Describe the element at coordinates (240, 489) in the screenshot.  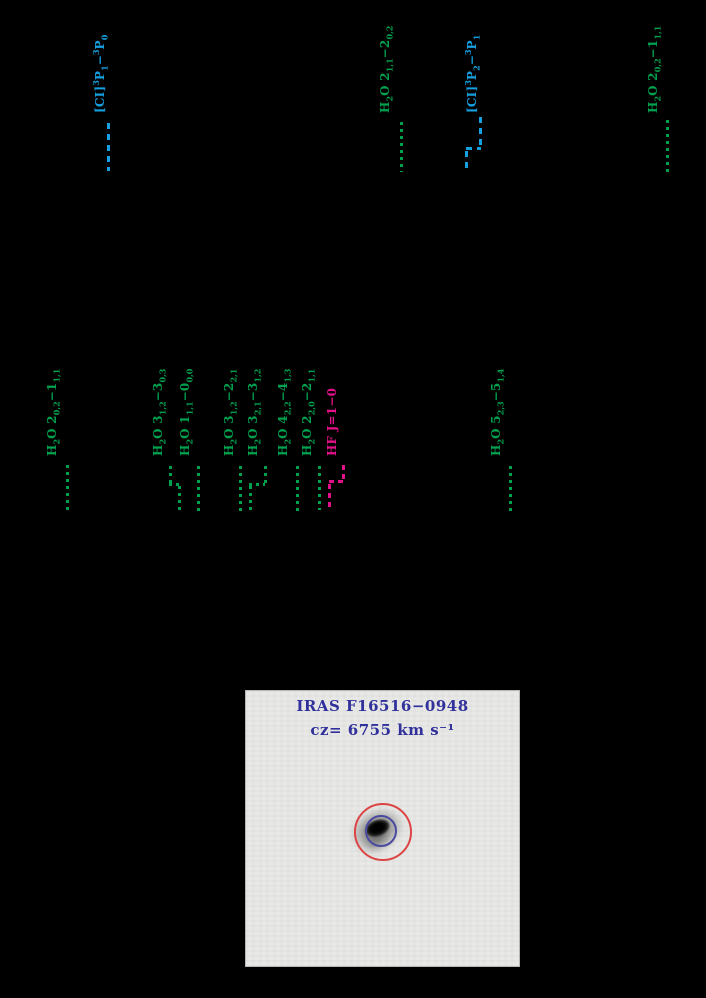
I see `marker-line-h2o-1153-seg1` at that location.